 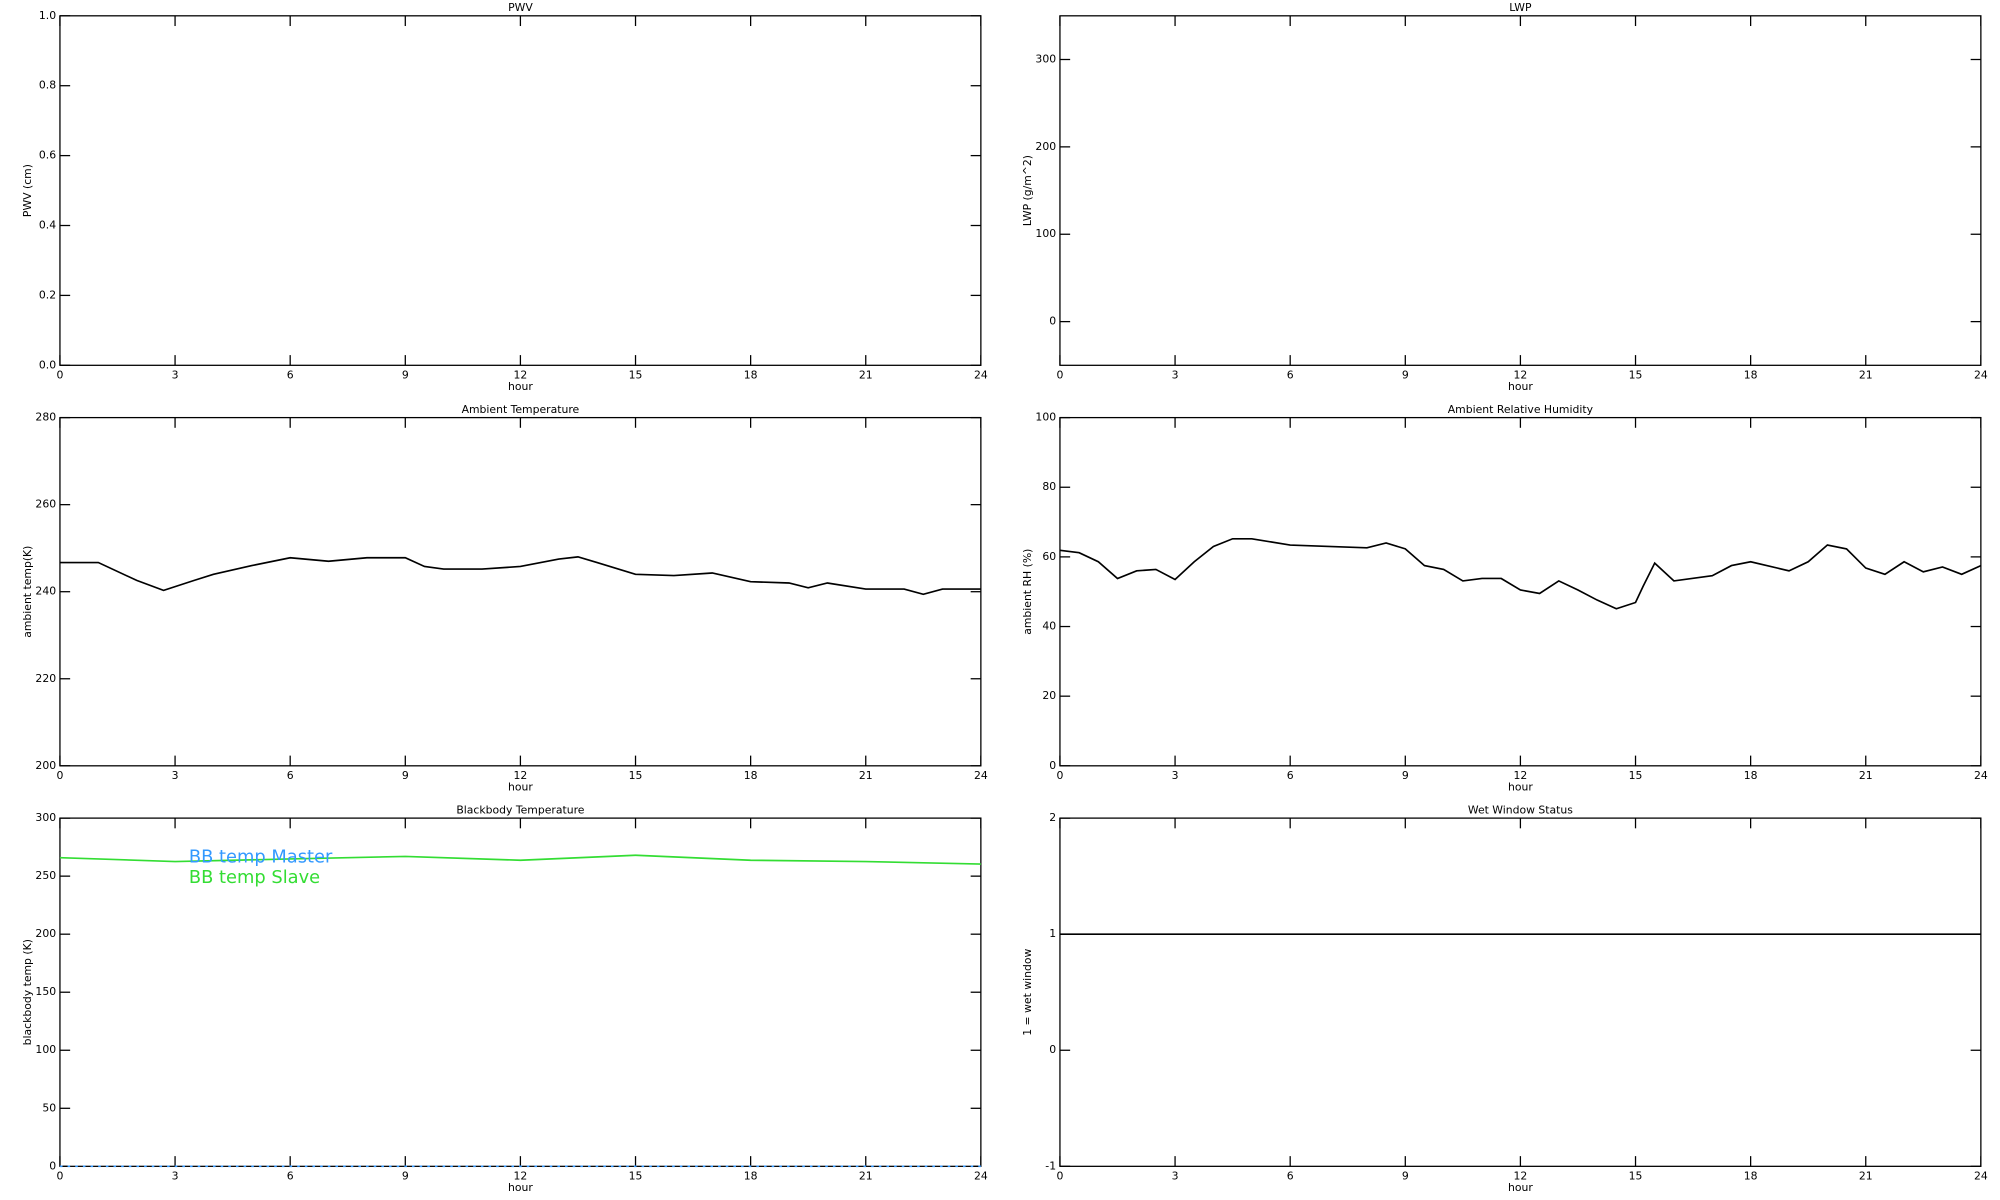 I want to click on y-axis-label: blackbody temp (K), so click(x=27, y=992).